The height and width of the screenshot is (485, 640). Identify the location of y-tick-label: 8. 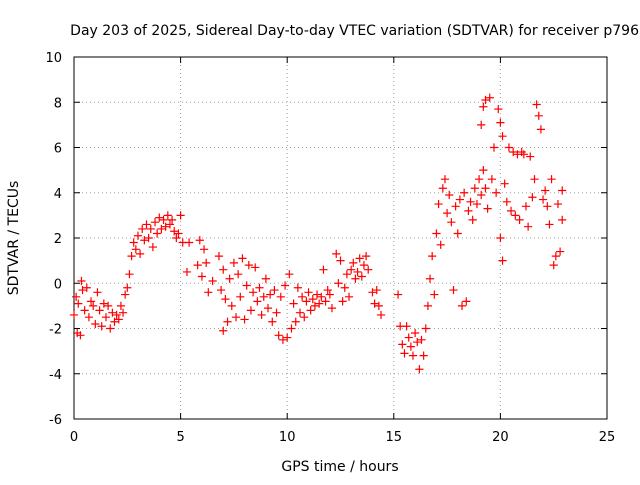
(58, 103).